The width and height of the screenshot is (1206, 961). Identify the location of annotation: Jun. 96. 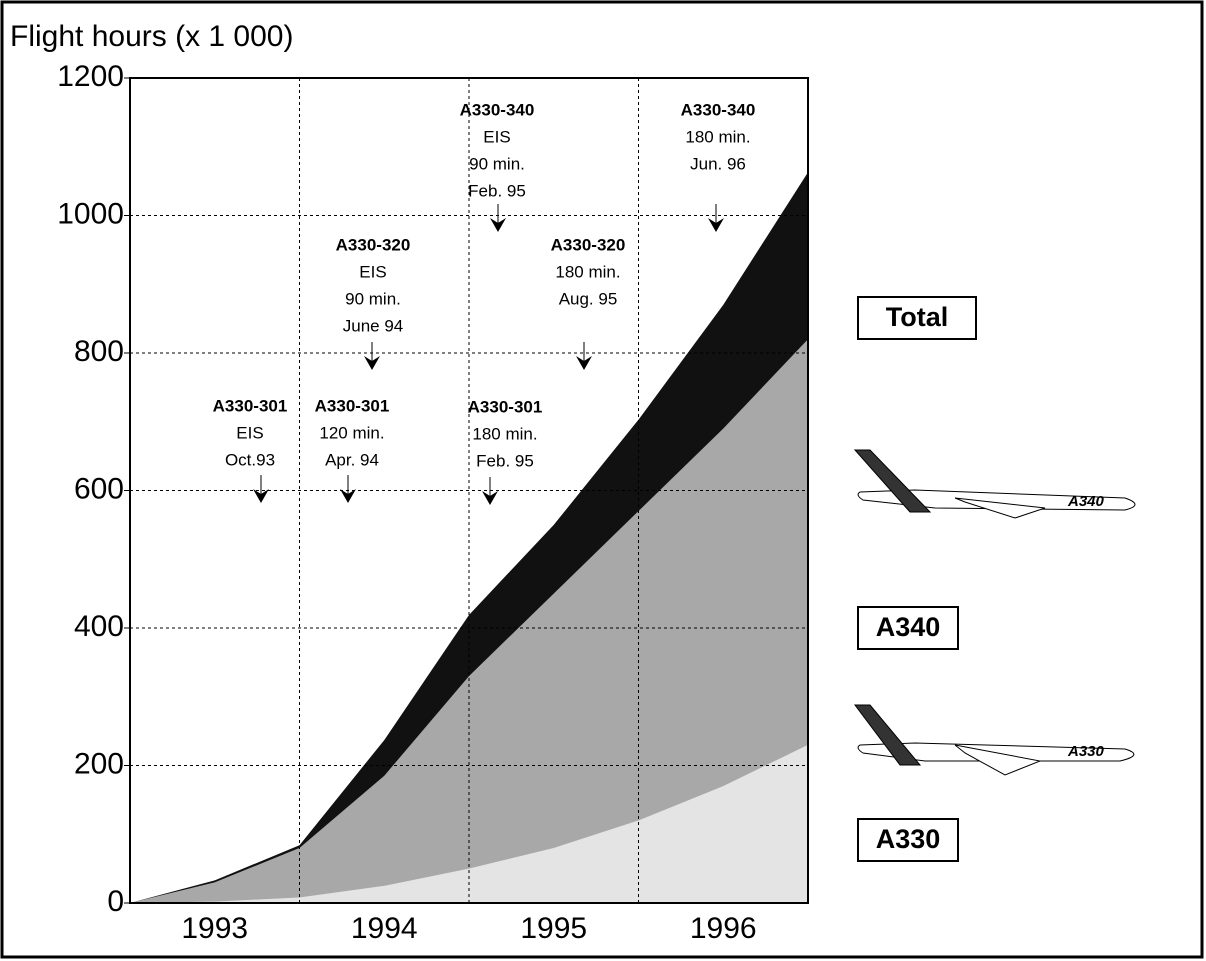
(718, 163).